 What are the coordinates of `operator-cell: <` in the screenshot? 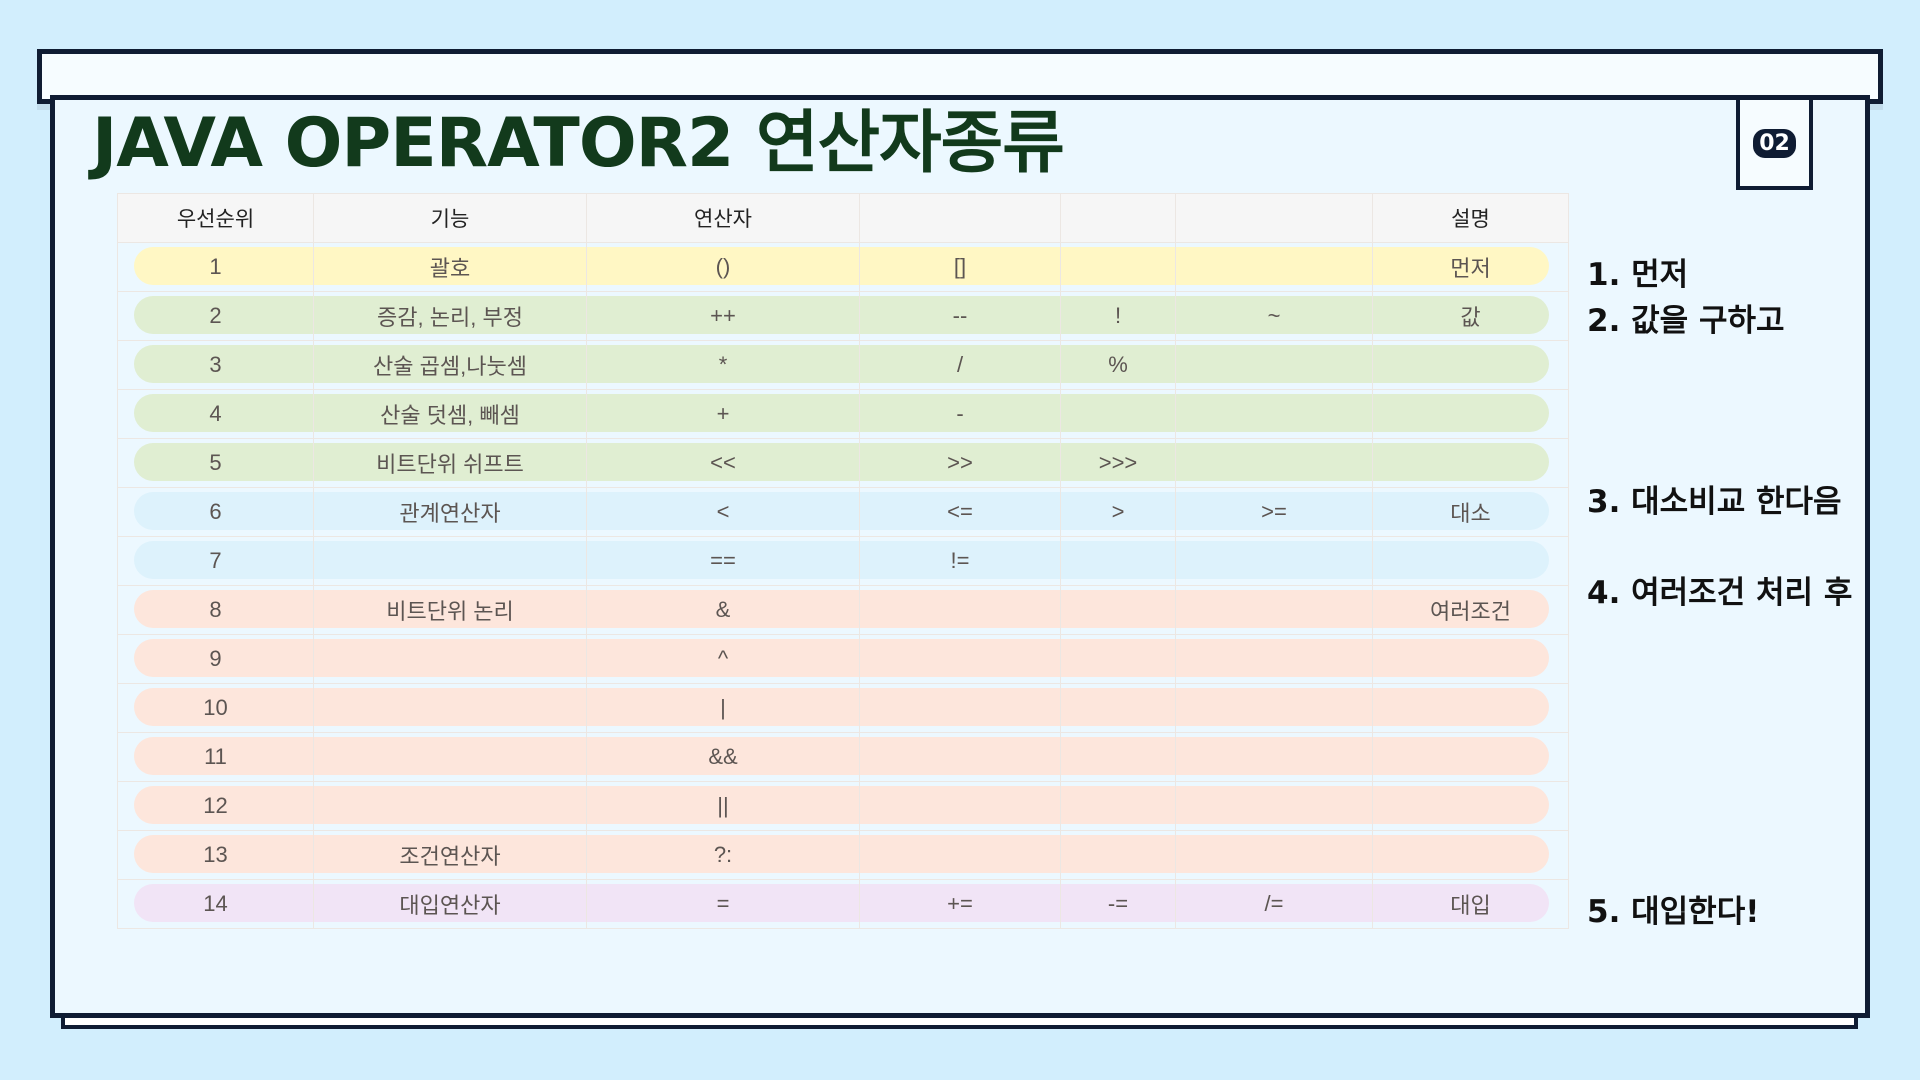 It's located at (723, 512).